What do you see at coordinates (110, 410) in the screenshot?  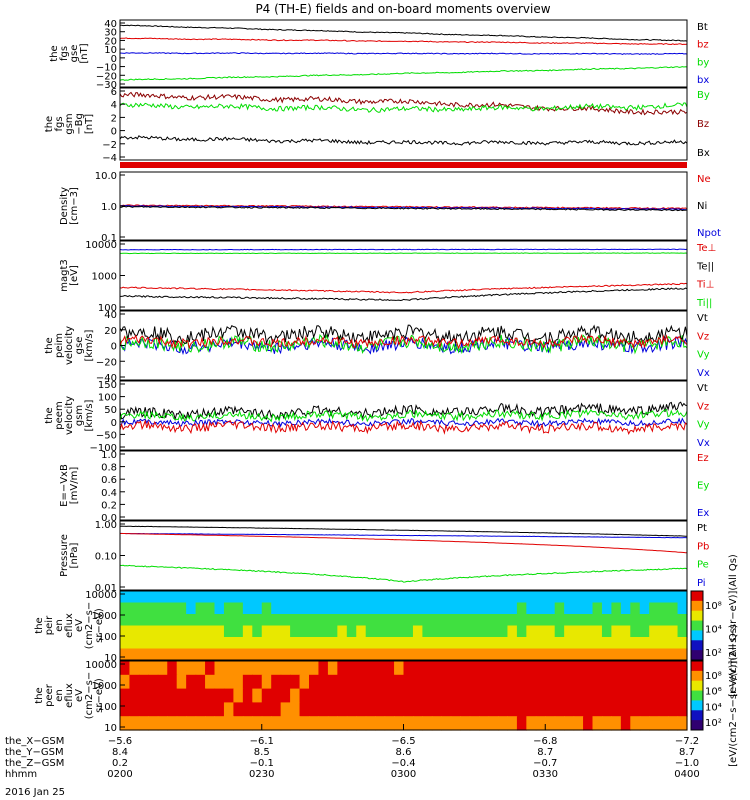 I see `y-tick-label: 50` at bounding box center [110, 410].